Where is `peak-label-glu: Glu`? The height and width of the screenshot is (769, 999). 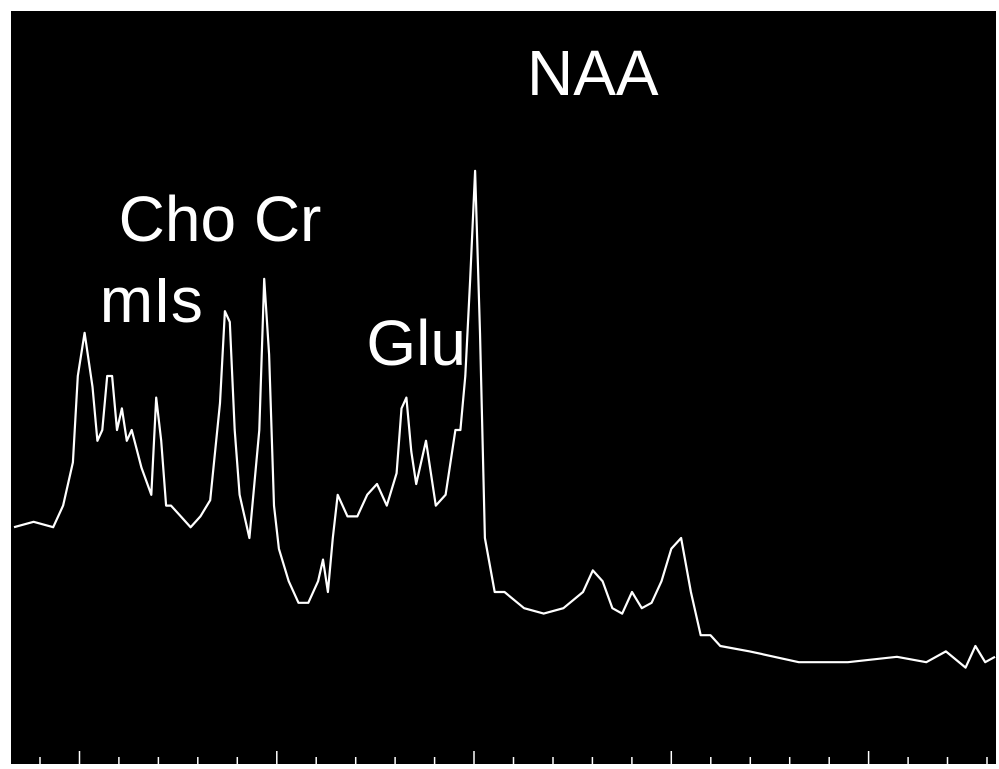
peak-label-glu: Glu is located at coordinates (416, 343).